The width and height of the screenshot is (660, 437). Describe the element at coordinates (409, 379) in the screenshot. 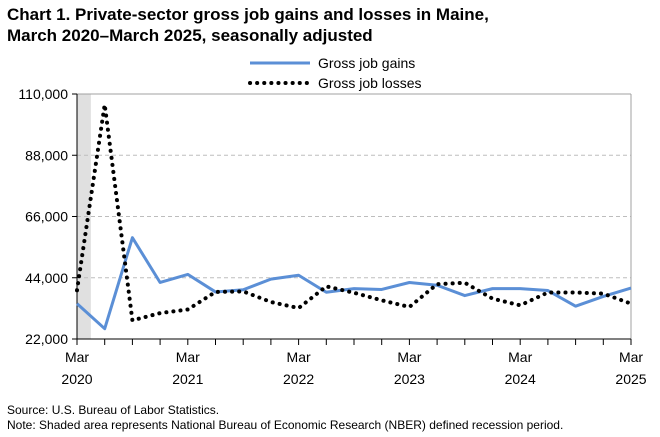

I see `x-tick-label-year: 2023` at that location.